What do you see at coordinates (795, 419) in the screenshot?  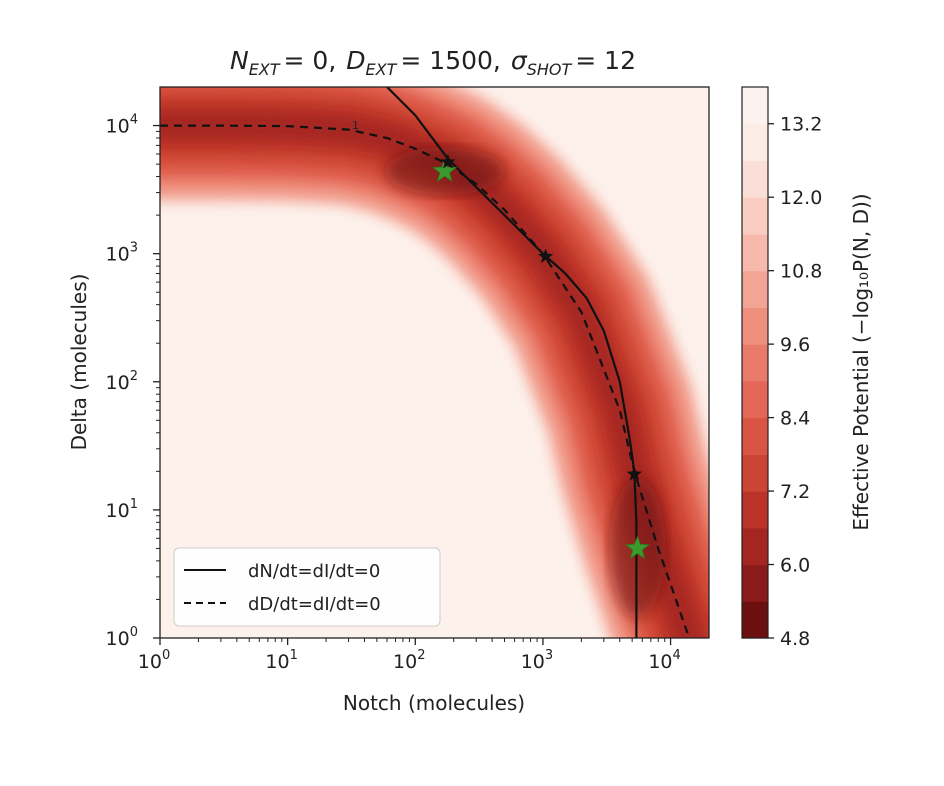 I see `colorbar-tick-label: 8.4` at bounding box center [795, 419].